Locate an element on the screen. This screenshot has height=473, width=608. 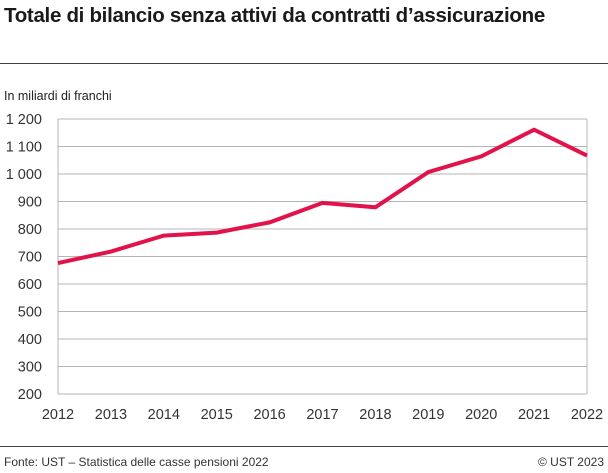
x-tick-label: 2012 is located at coordinates (58, 415).